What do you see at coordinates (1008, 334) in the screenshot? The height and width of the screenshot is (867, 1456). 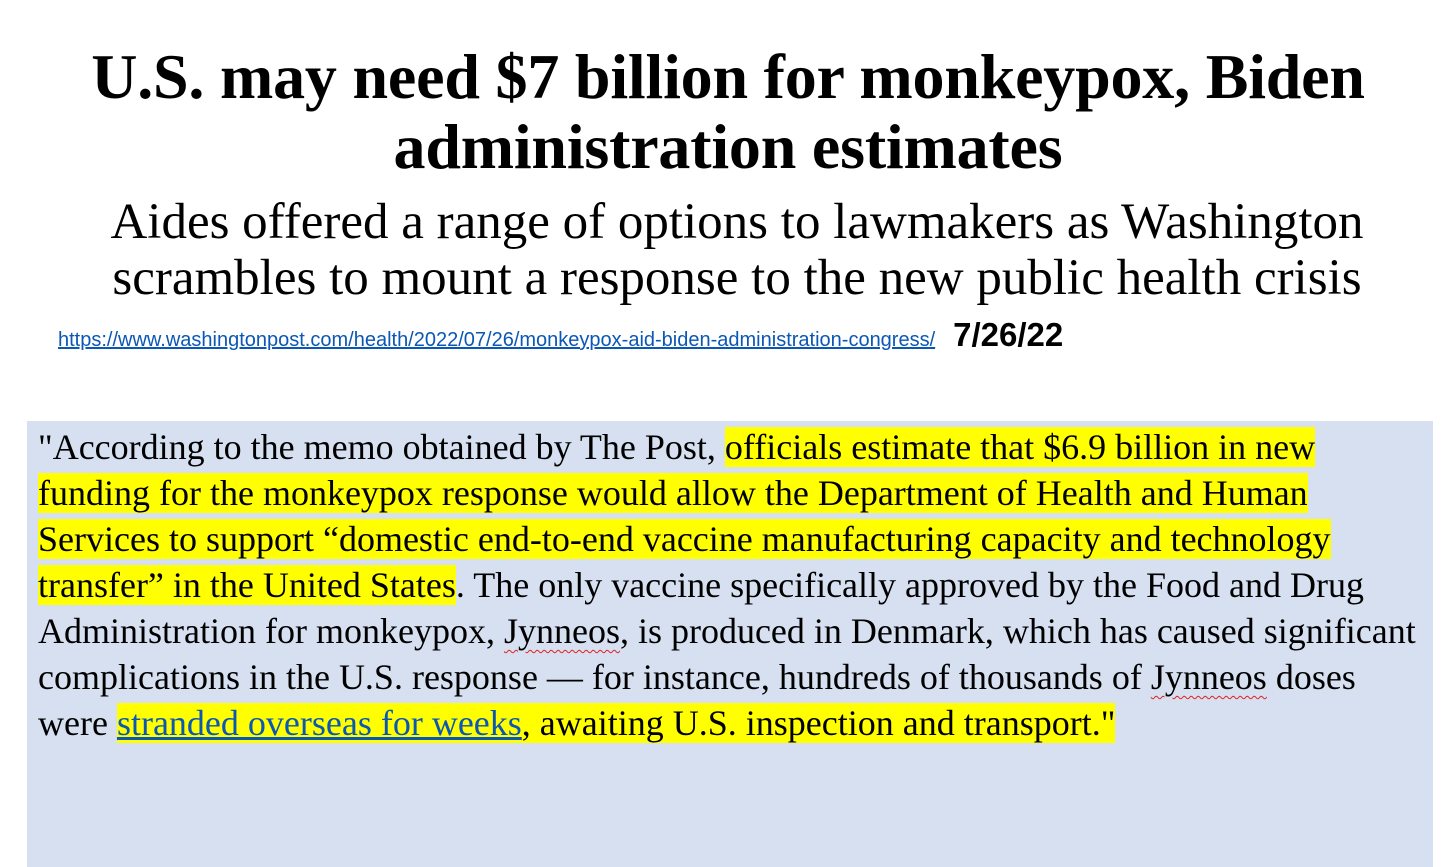 I see `article-date: 7/26/22` at bounding box center [1008, 334].